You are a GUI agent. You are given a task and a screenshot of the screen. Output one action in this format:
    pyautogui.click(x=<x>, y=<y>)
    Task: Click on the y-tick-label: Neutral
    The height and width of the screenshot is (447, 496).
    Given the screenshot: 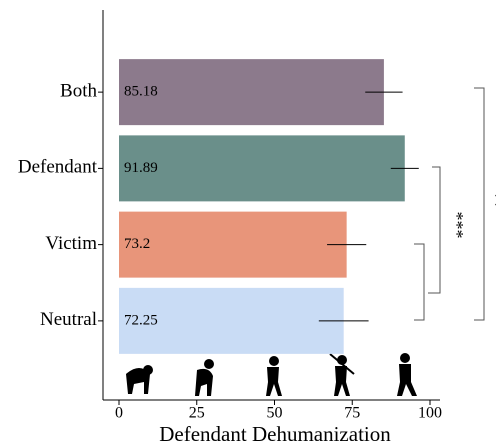 What is the action you would take?
    pyautogui.click(x=68, y=319)
    